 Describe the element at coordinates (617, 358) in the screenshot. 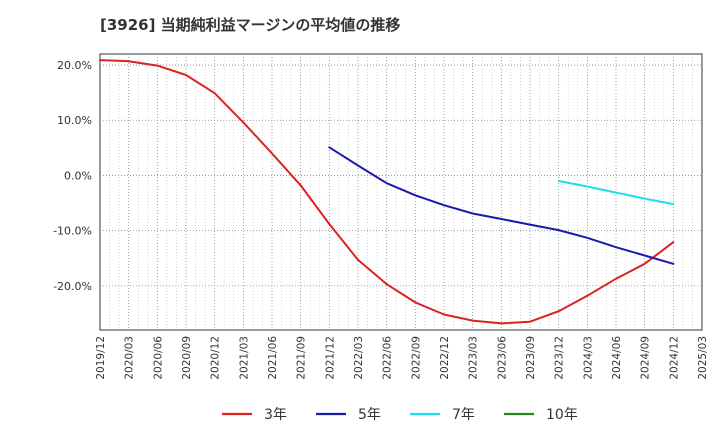

I see `x-tick-label: 2024/06` at that location.